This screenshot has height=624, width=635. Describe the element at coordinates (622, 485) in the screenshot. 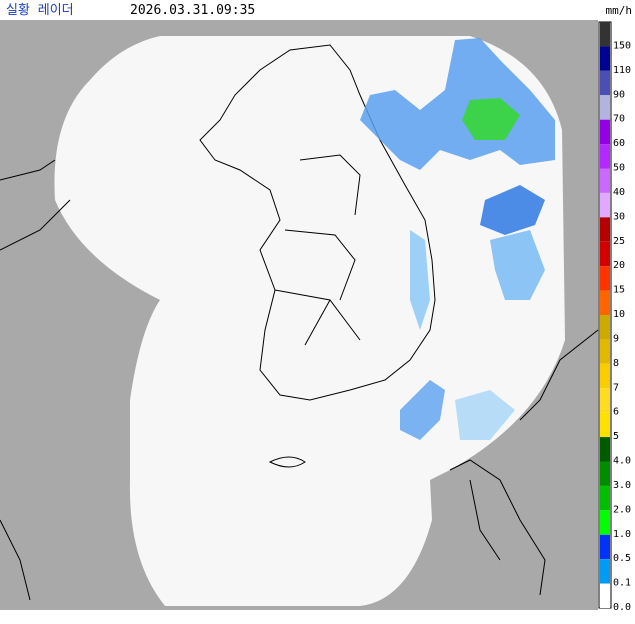

I see `legend-label: 3.0` at that location.